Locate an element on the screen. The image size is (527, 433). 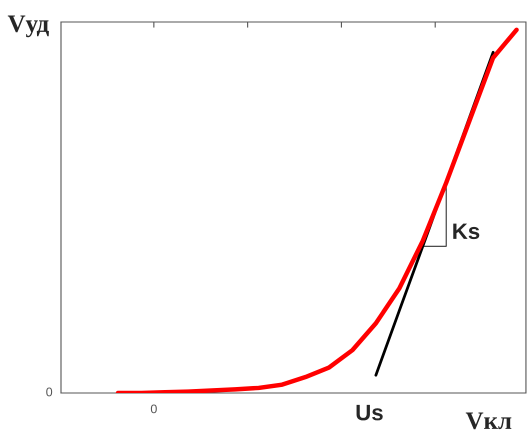
annotation: Ks is located at coordinates (466, 232).